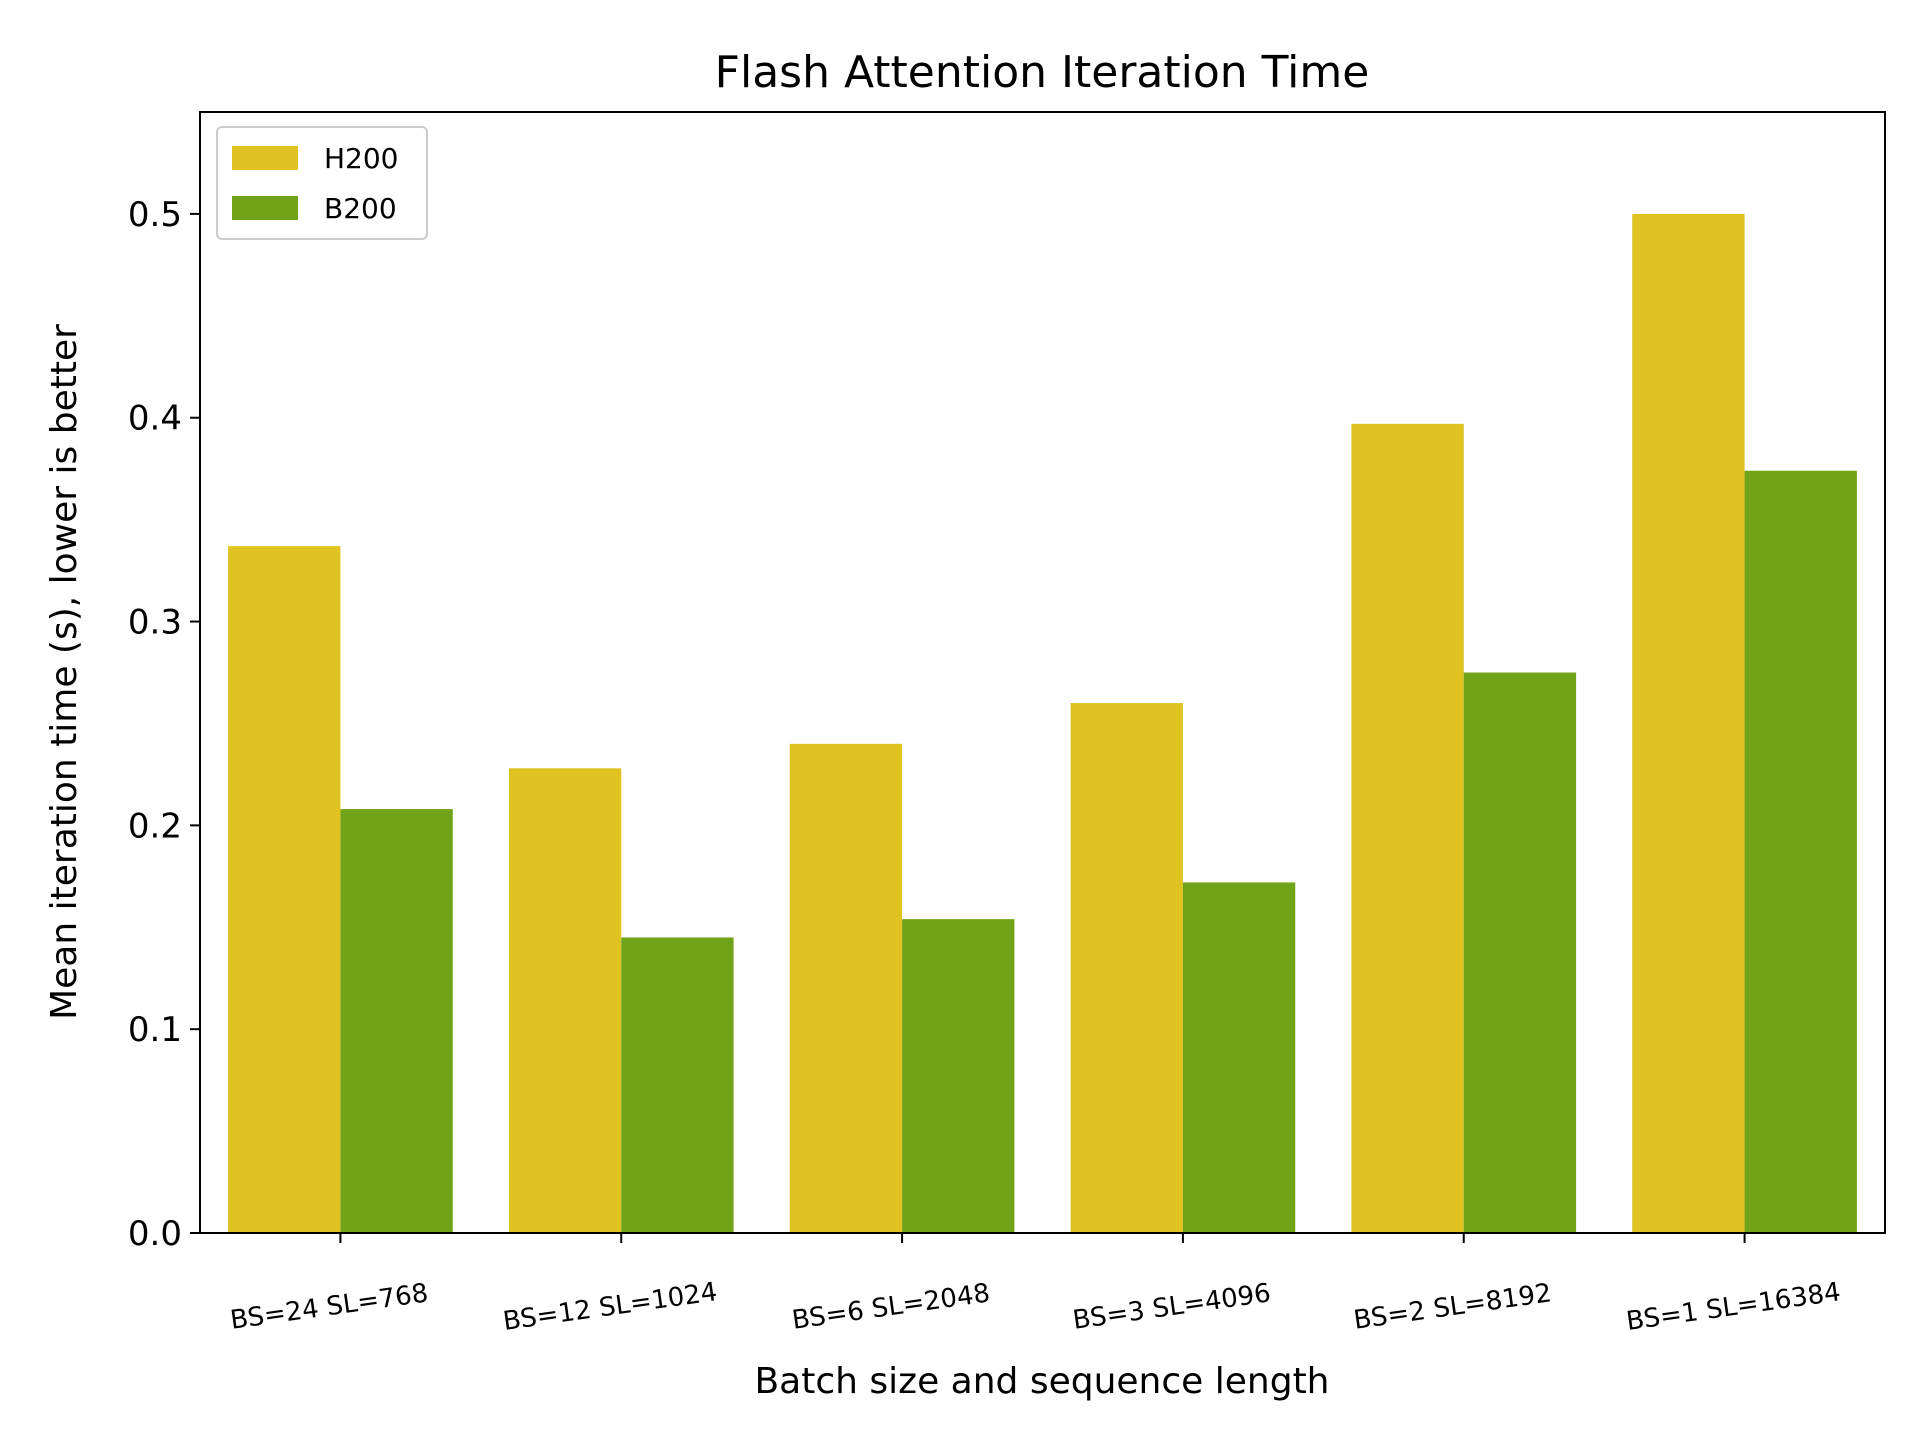 The height and width of the screenshot is (1440, 1920). What do you see at coordinates (155, 215) in the screenshot?
I see `y-tick-label: 0.5` at bounding box center [155, 215].